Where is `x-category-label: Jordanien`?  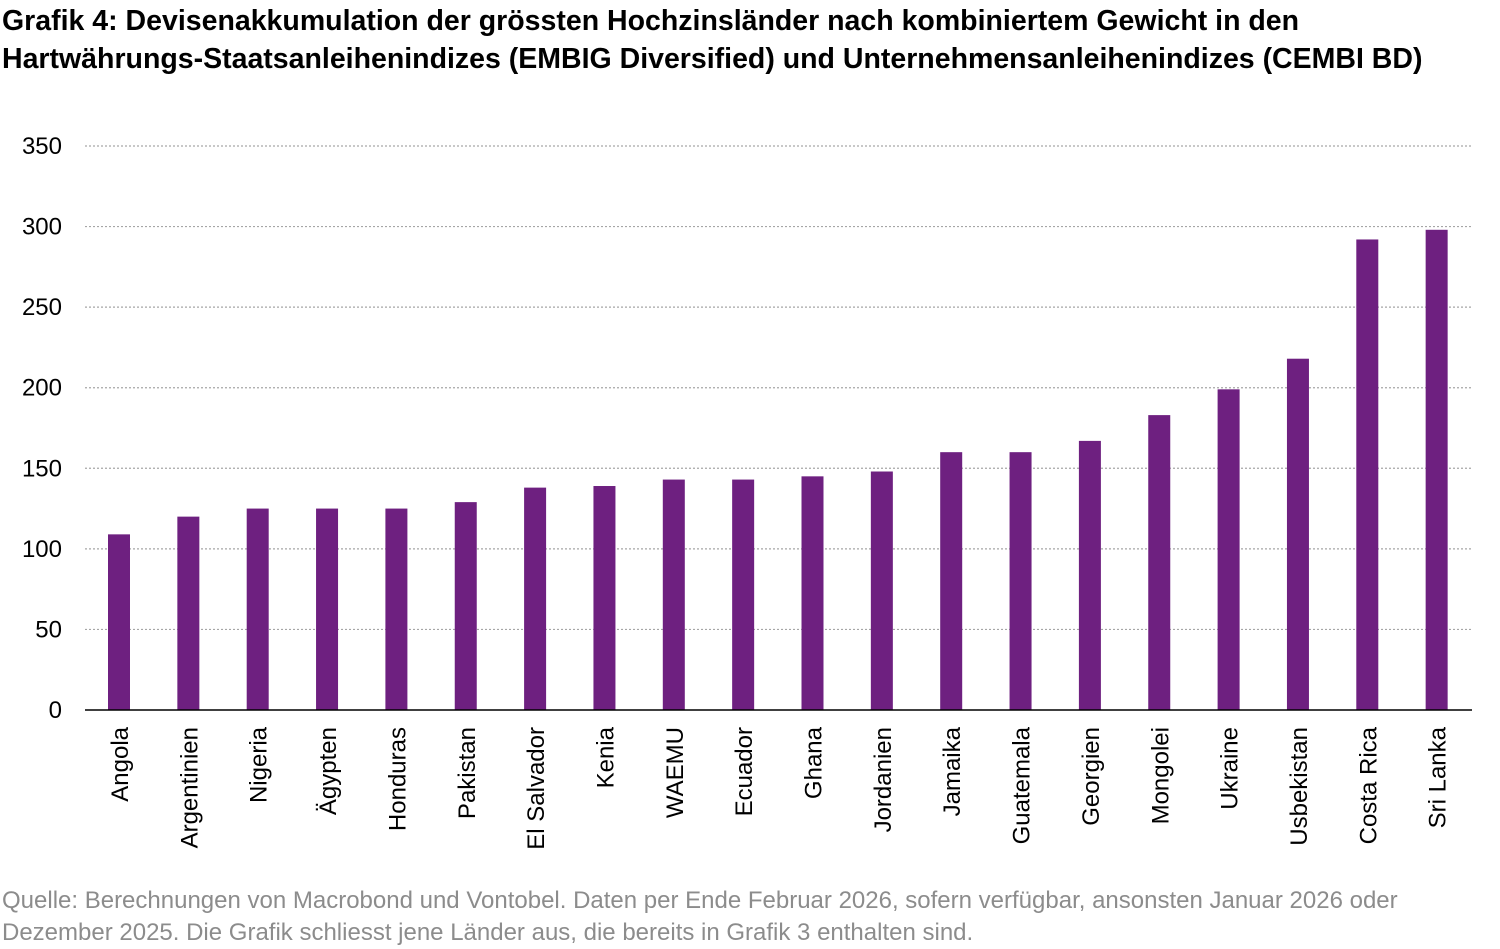 x-category-label: Jordanien is located at coordinates (883, 779).